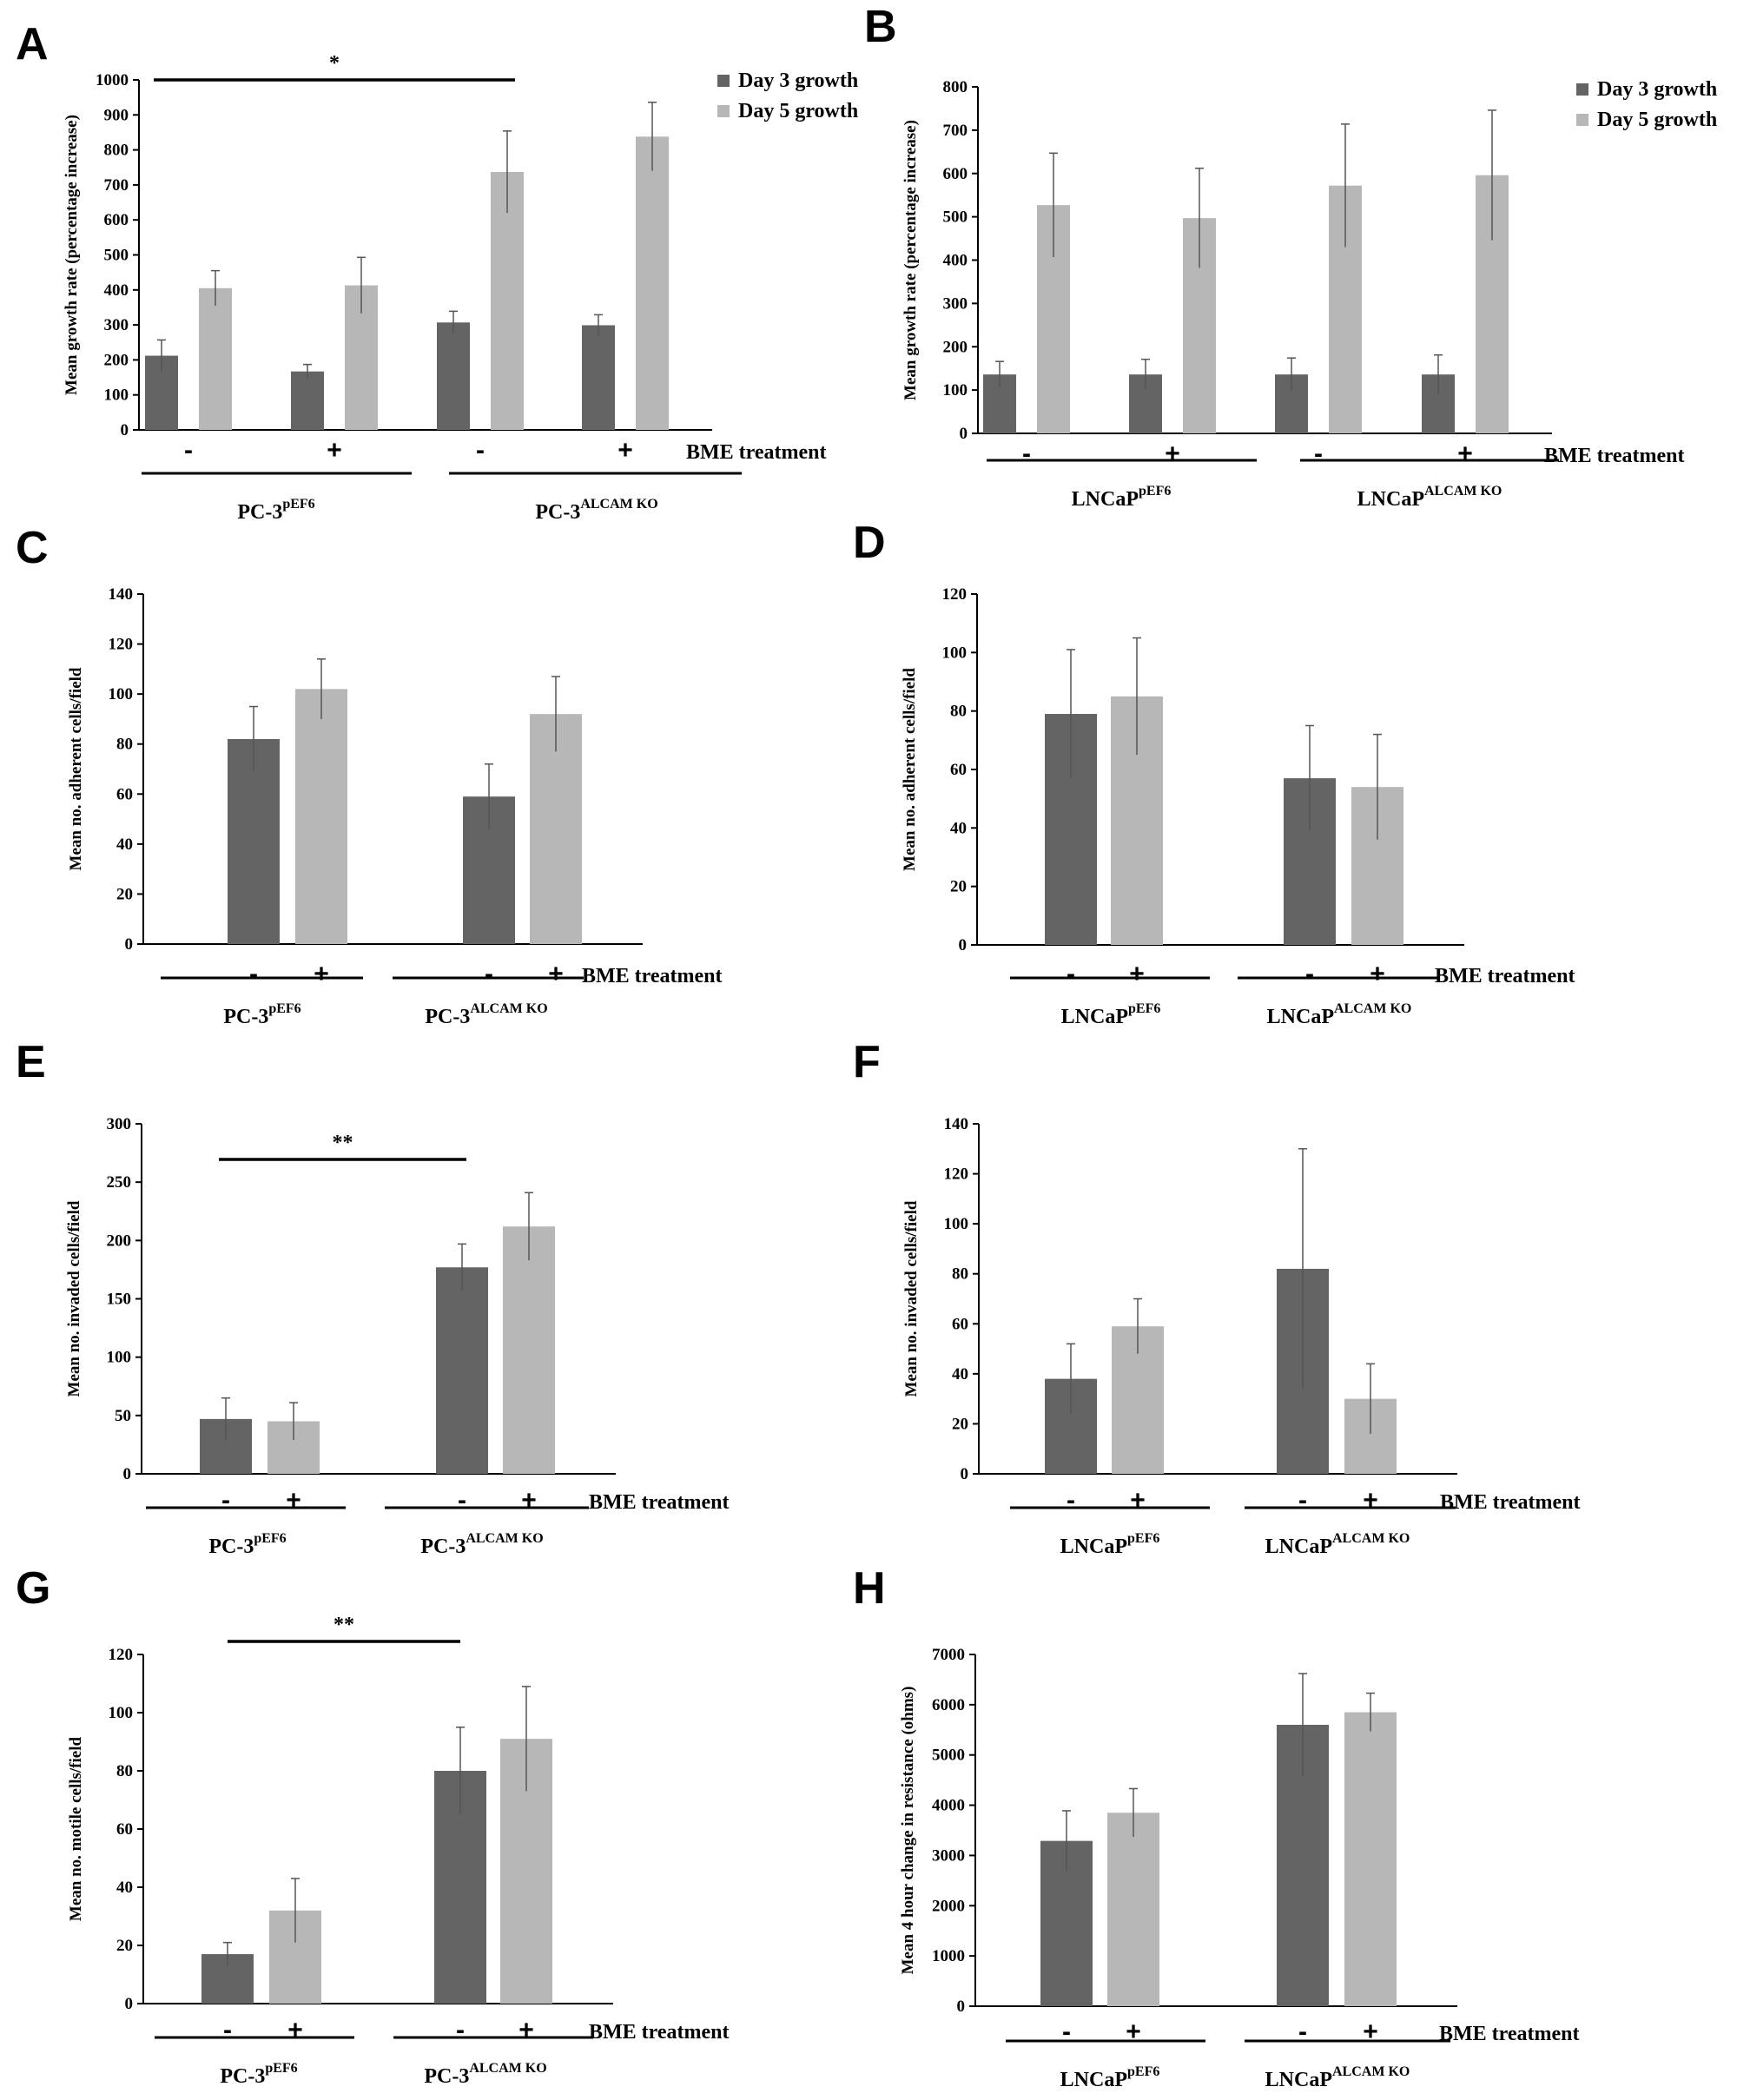 This screenshot has height=2100, width=1737. What do you see at coordinates (948, 1756) in the screenshot?
I see `y-tick-label: 5000` at bounding box center [948, 1756].